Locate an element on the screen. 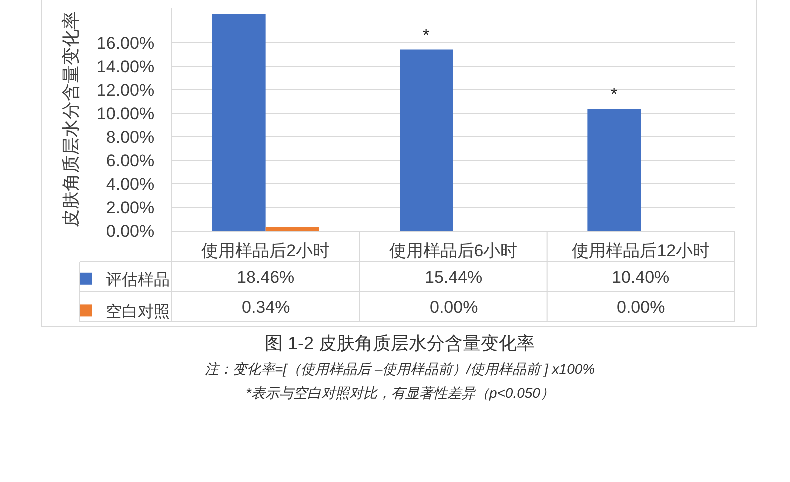 The image size is (790, 482). legend-label: 评估样品 is located at coordinates (138, 280).